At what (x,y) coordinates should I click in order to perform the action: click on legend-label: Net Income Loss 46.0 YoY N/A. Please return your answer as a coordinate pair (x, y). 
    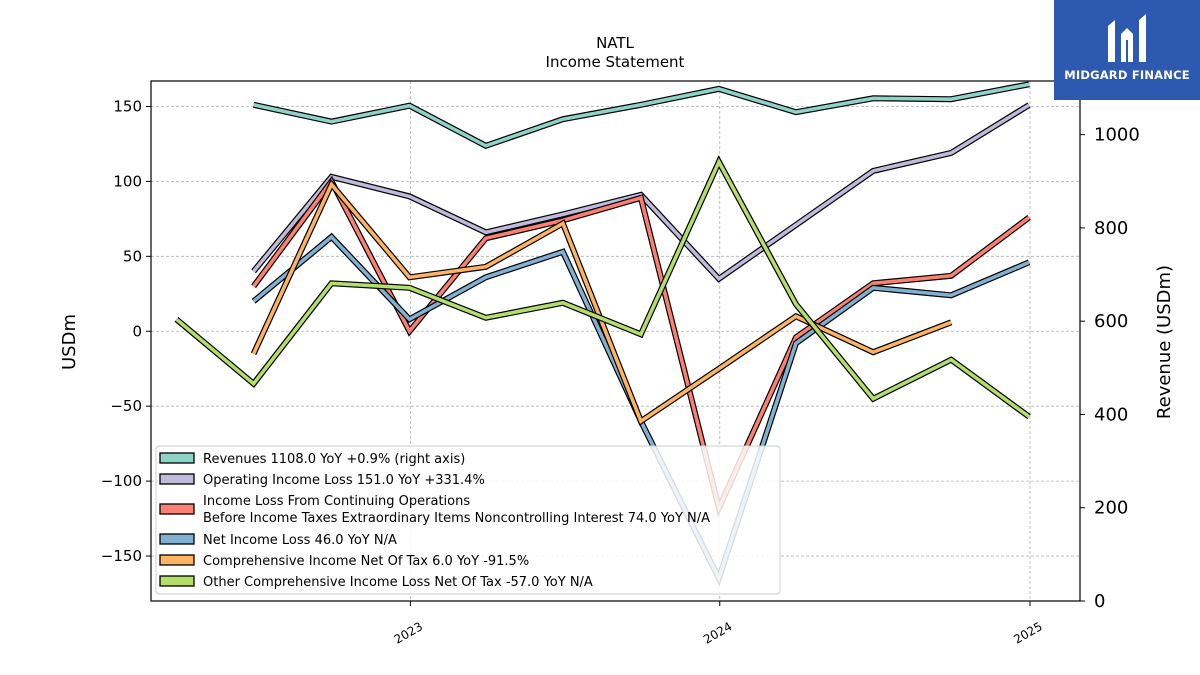
    Looking at the image, I should click on (300, 540).